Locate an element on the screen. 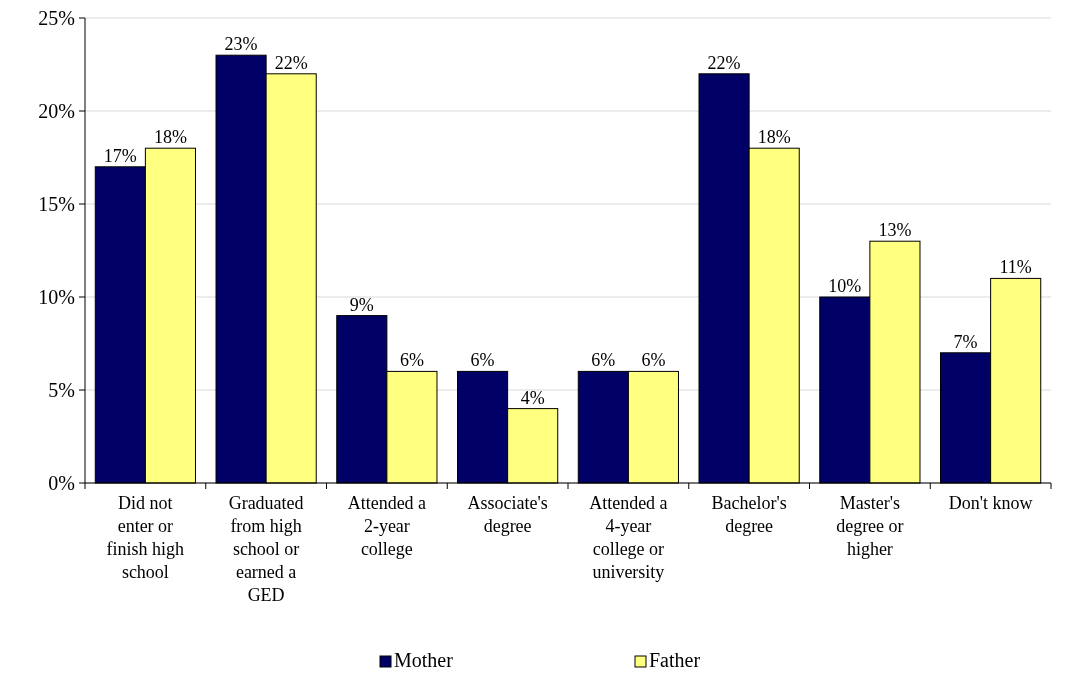 The width and height of the screenshot is (1069, 691). y-tick-label: 0% is located at coordinates (61, 483).